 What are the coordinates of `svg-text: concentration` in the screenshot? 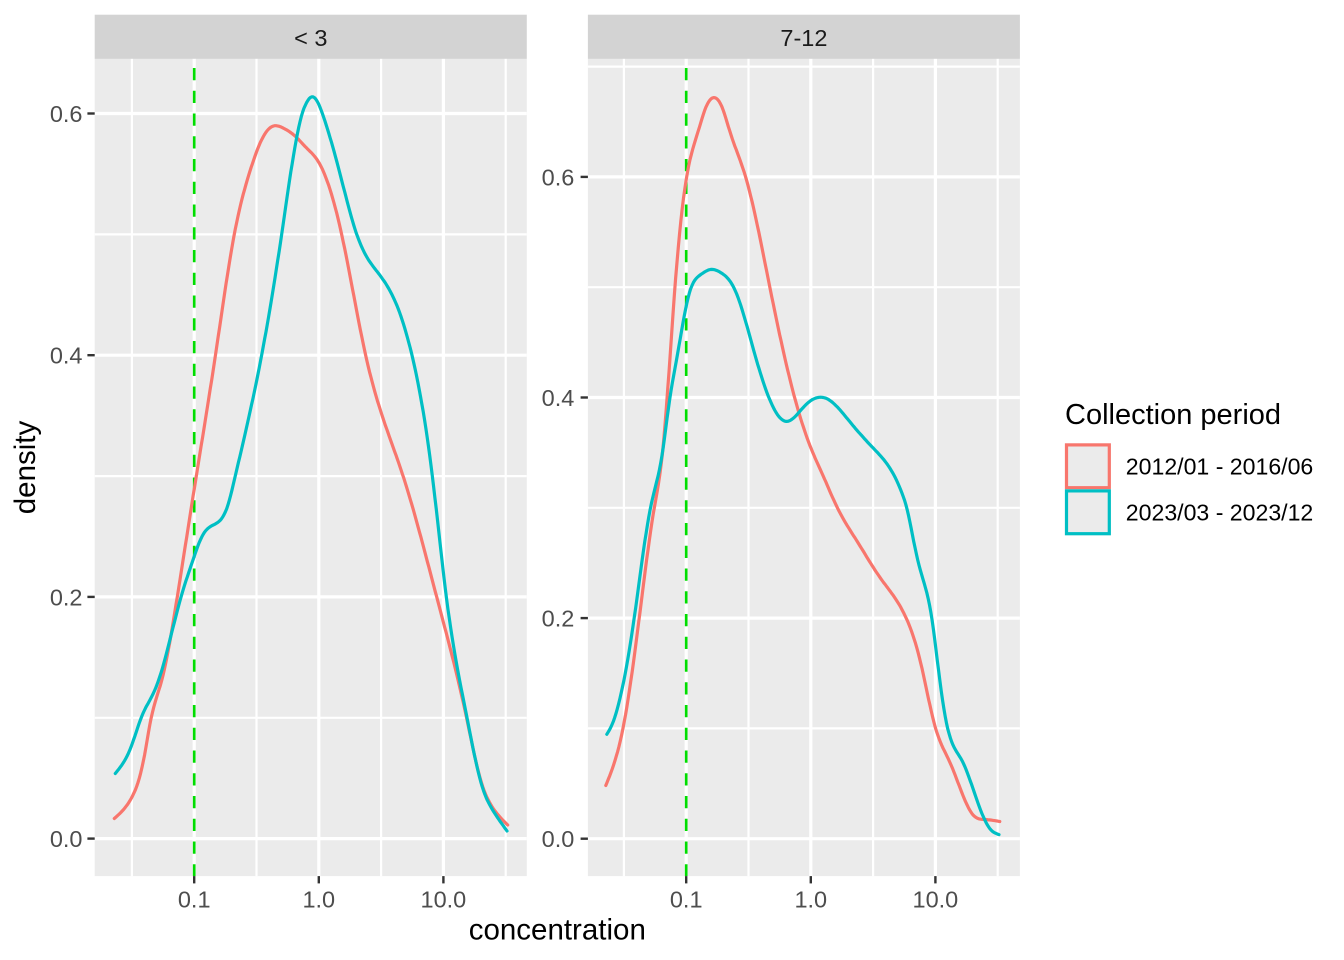 It's located at (557, 930).